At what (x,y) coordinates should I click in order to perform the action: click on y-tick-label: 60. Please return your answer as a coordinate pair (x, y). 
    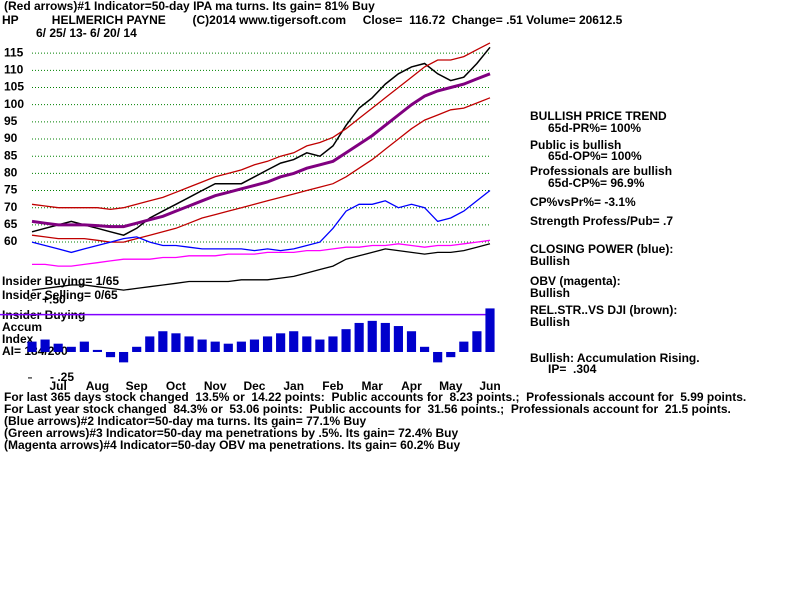
    Looking at the image, I should click on (11, 241).